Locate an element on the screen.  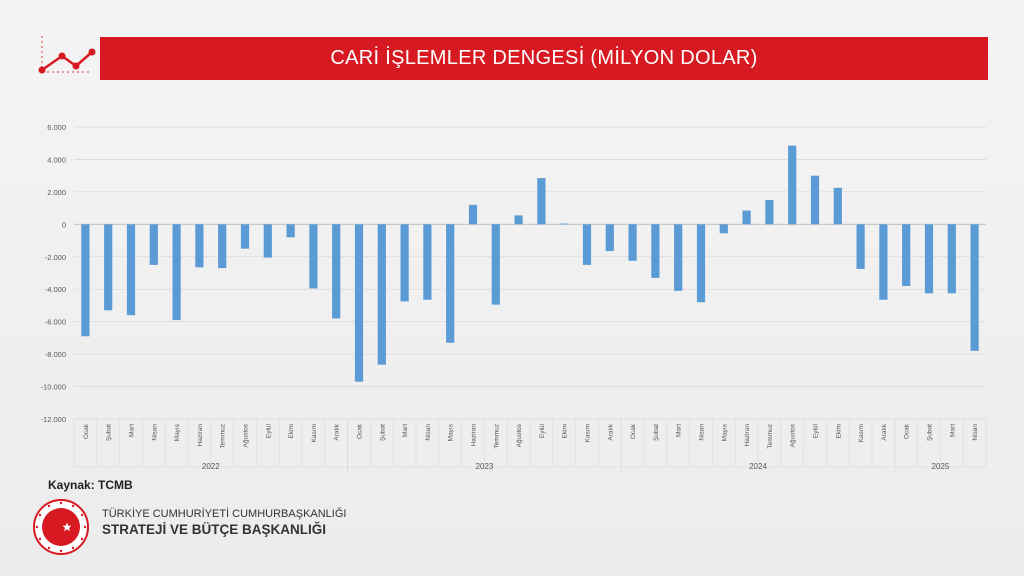
y-tick-label: -8.000 is located at coordinates (55, 354).